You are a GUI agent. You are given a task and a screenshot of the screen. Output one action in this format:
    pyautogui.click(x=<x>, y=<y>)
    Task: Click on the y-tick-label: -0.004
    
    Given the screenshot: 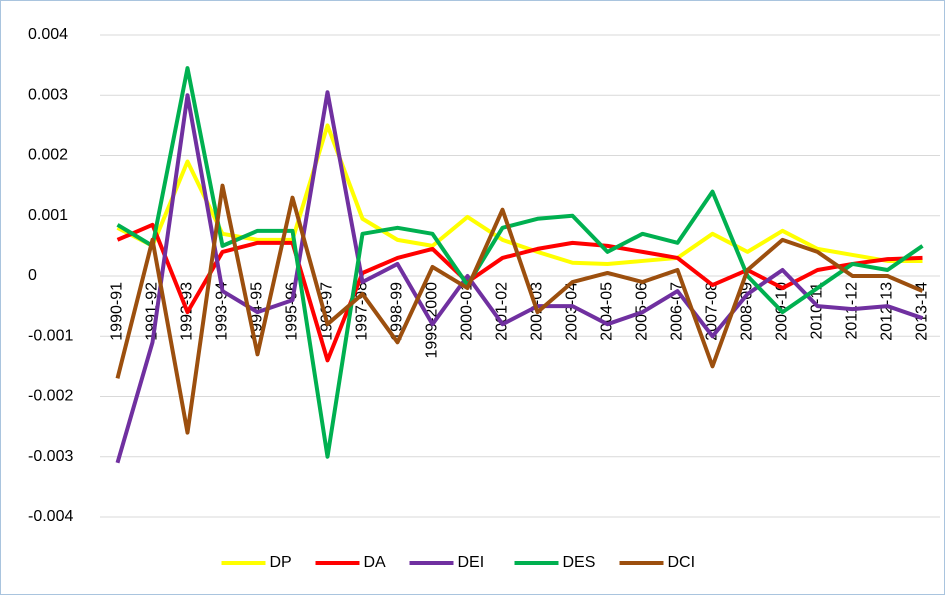 What is the action you would take?
    pyautogui.click(x=50, y=516)
    